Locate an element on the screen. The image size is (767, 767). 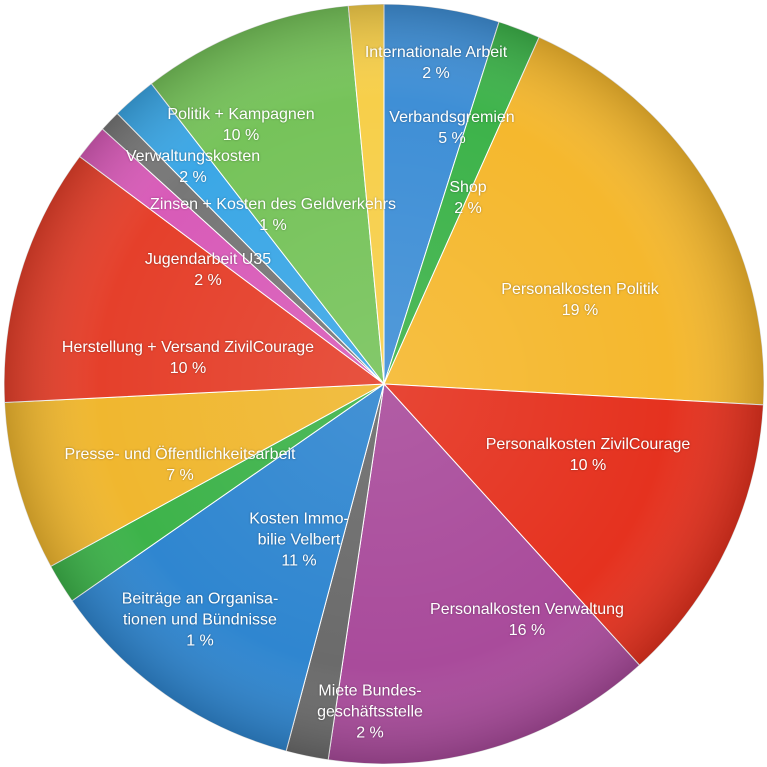
slice-label-text: bilie Velbert is located at coordinates (299, 540).